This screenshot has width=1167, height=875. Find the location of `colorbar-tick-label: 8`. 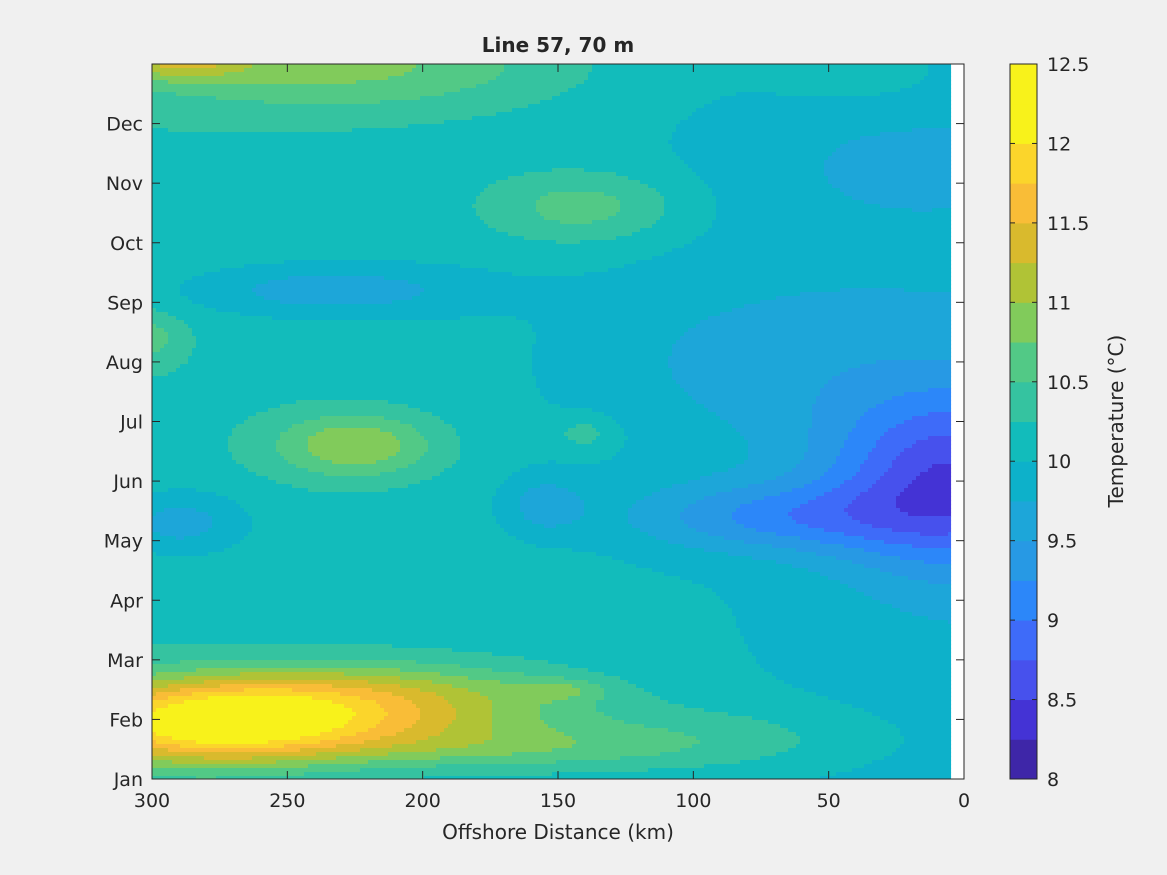

colorbar-tick-label: 8 is located at coordinates (1053, 780).